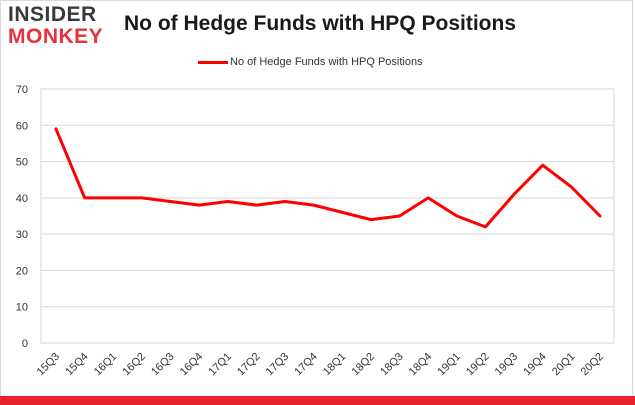 This screenshot has width=635, height=405. What do you see at coordinates (22, 199) in the screenshot?
I see `y-tick-label: 40` at bounding box center [22, 199].